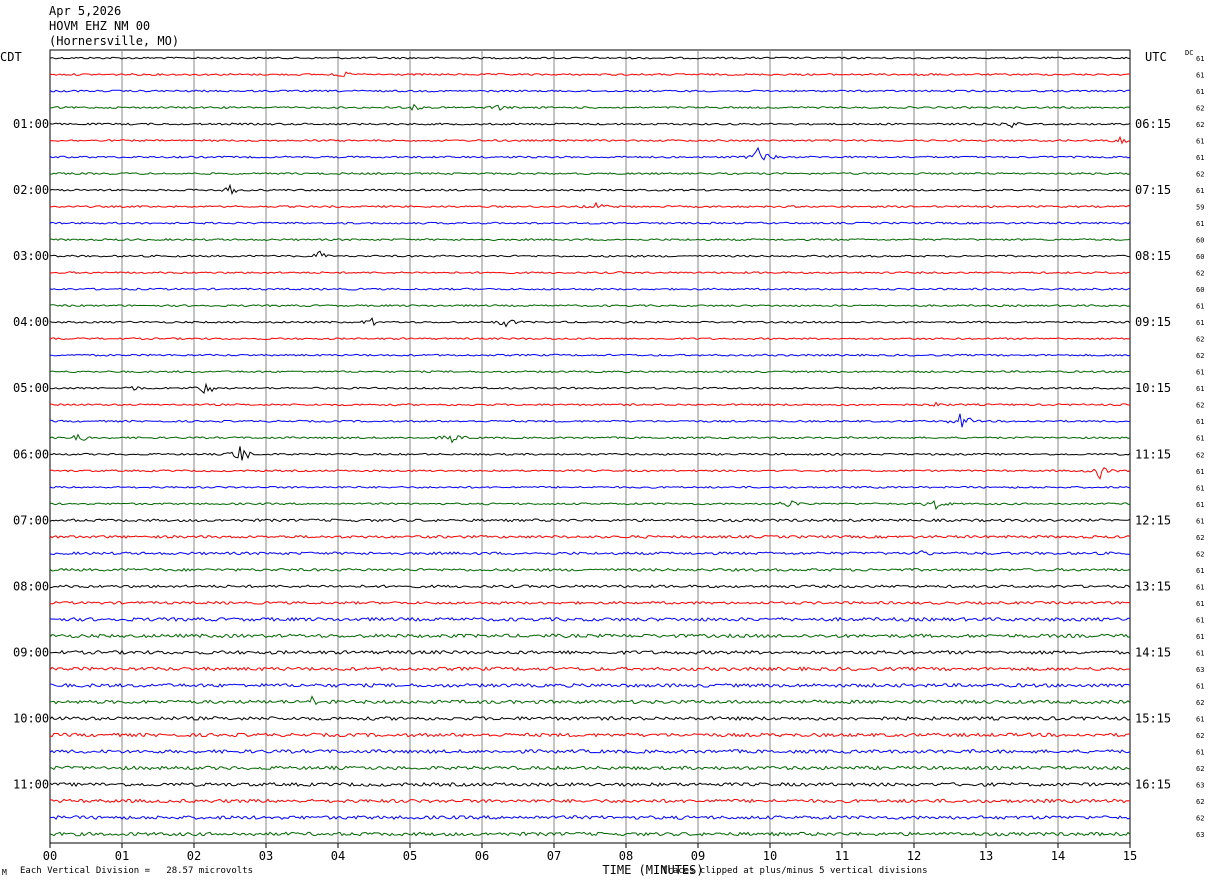  I want to click on cdt-hour-label: 02:00, so click(31, 190).